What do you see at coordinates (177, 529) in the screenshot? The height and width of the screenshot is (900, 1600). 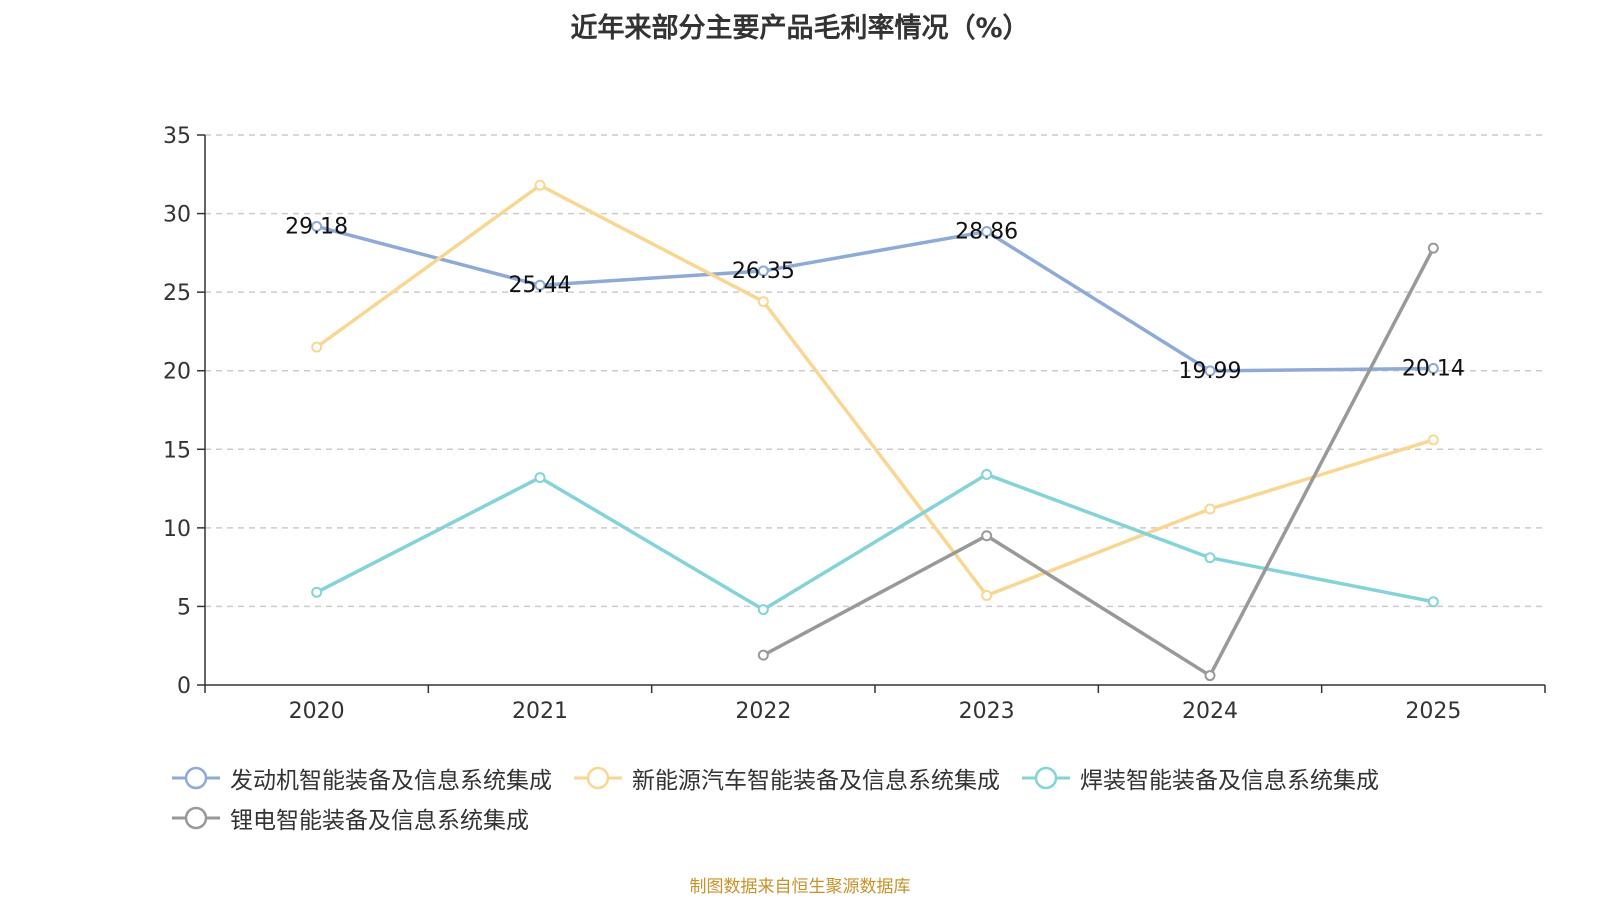 I see `y-tick-label: 10` at bounding box center [177, 529].